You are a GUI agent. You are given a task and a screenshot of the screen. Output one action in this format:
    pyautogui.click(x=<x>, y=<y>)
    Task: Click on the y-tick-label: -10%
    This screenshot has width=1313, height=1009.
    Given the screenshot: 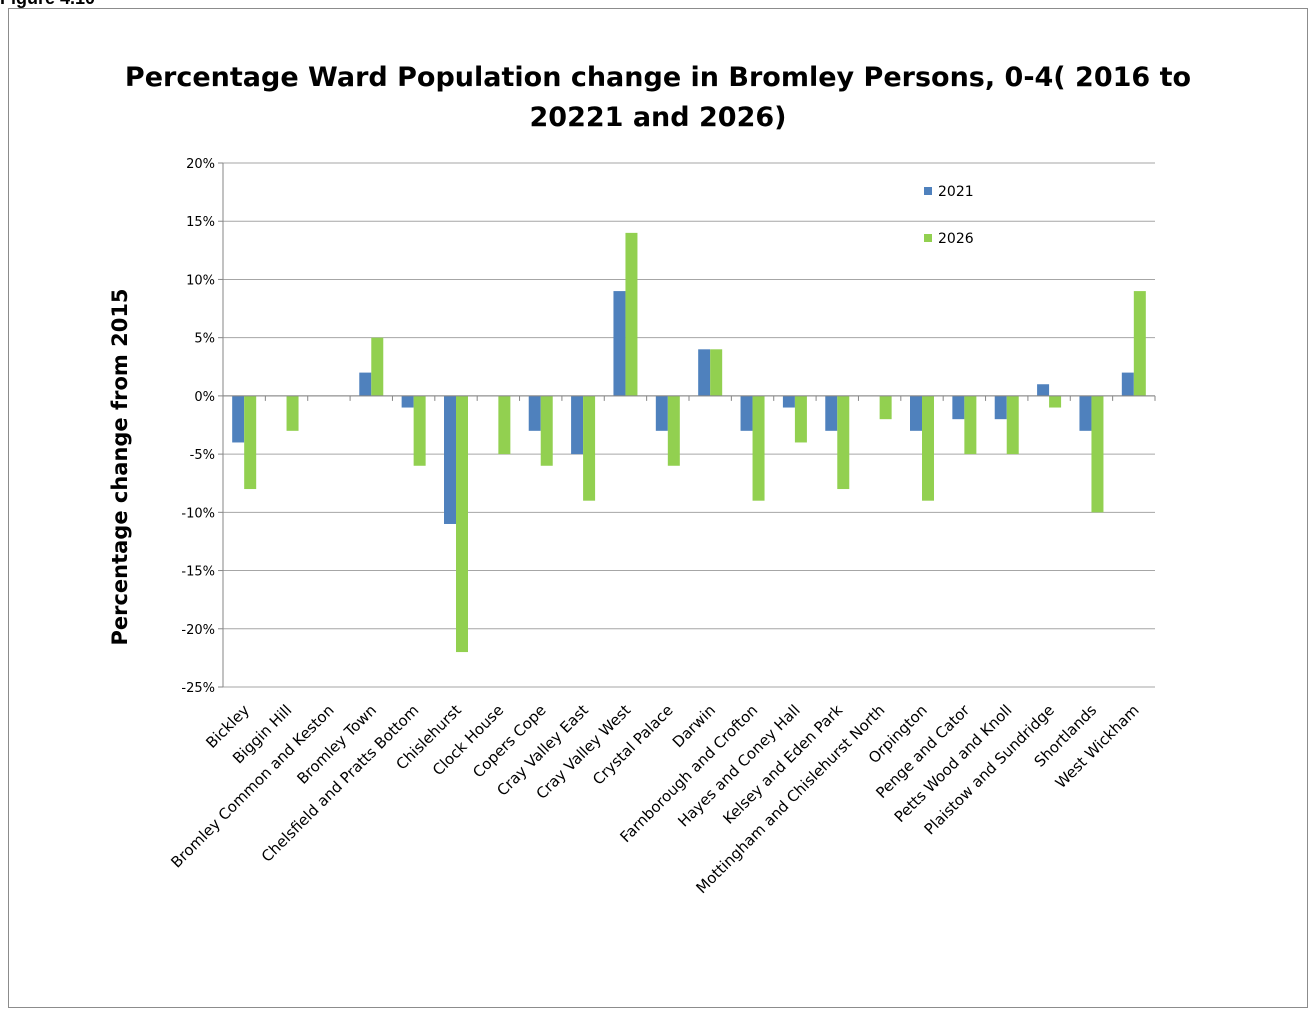 What is the action you would take?
    pyautogui.click(x=198, y=513)
    